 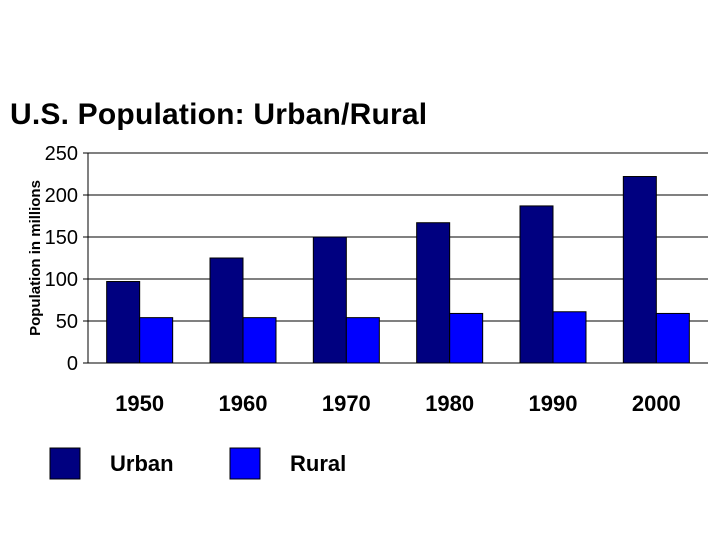 I want to click on bar-rural-1980, so click(x=466, y=338).